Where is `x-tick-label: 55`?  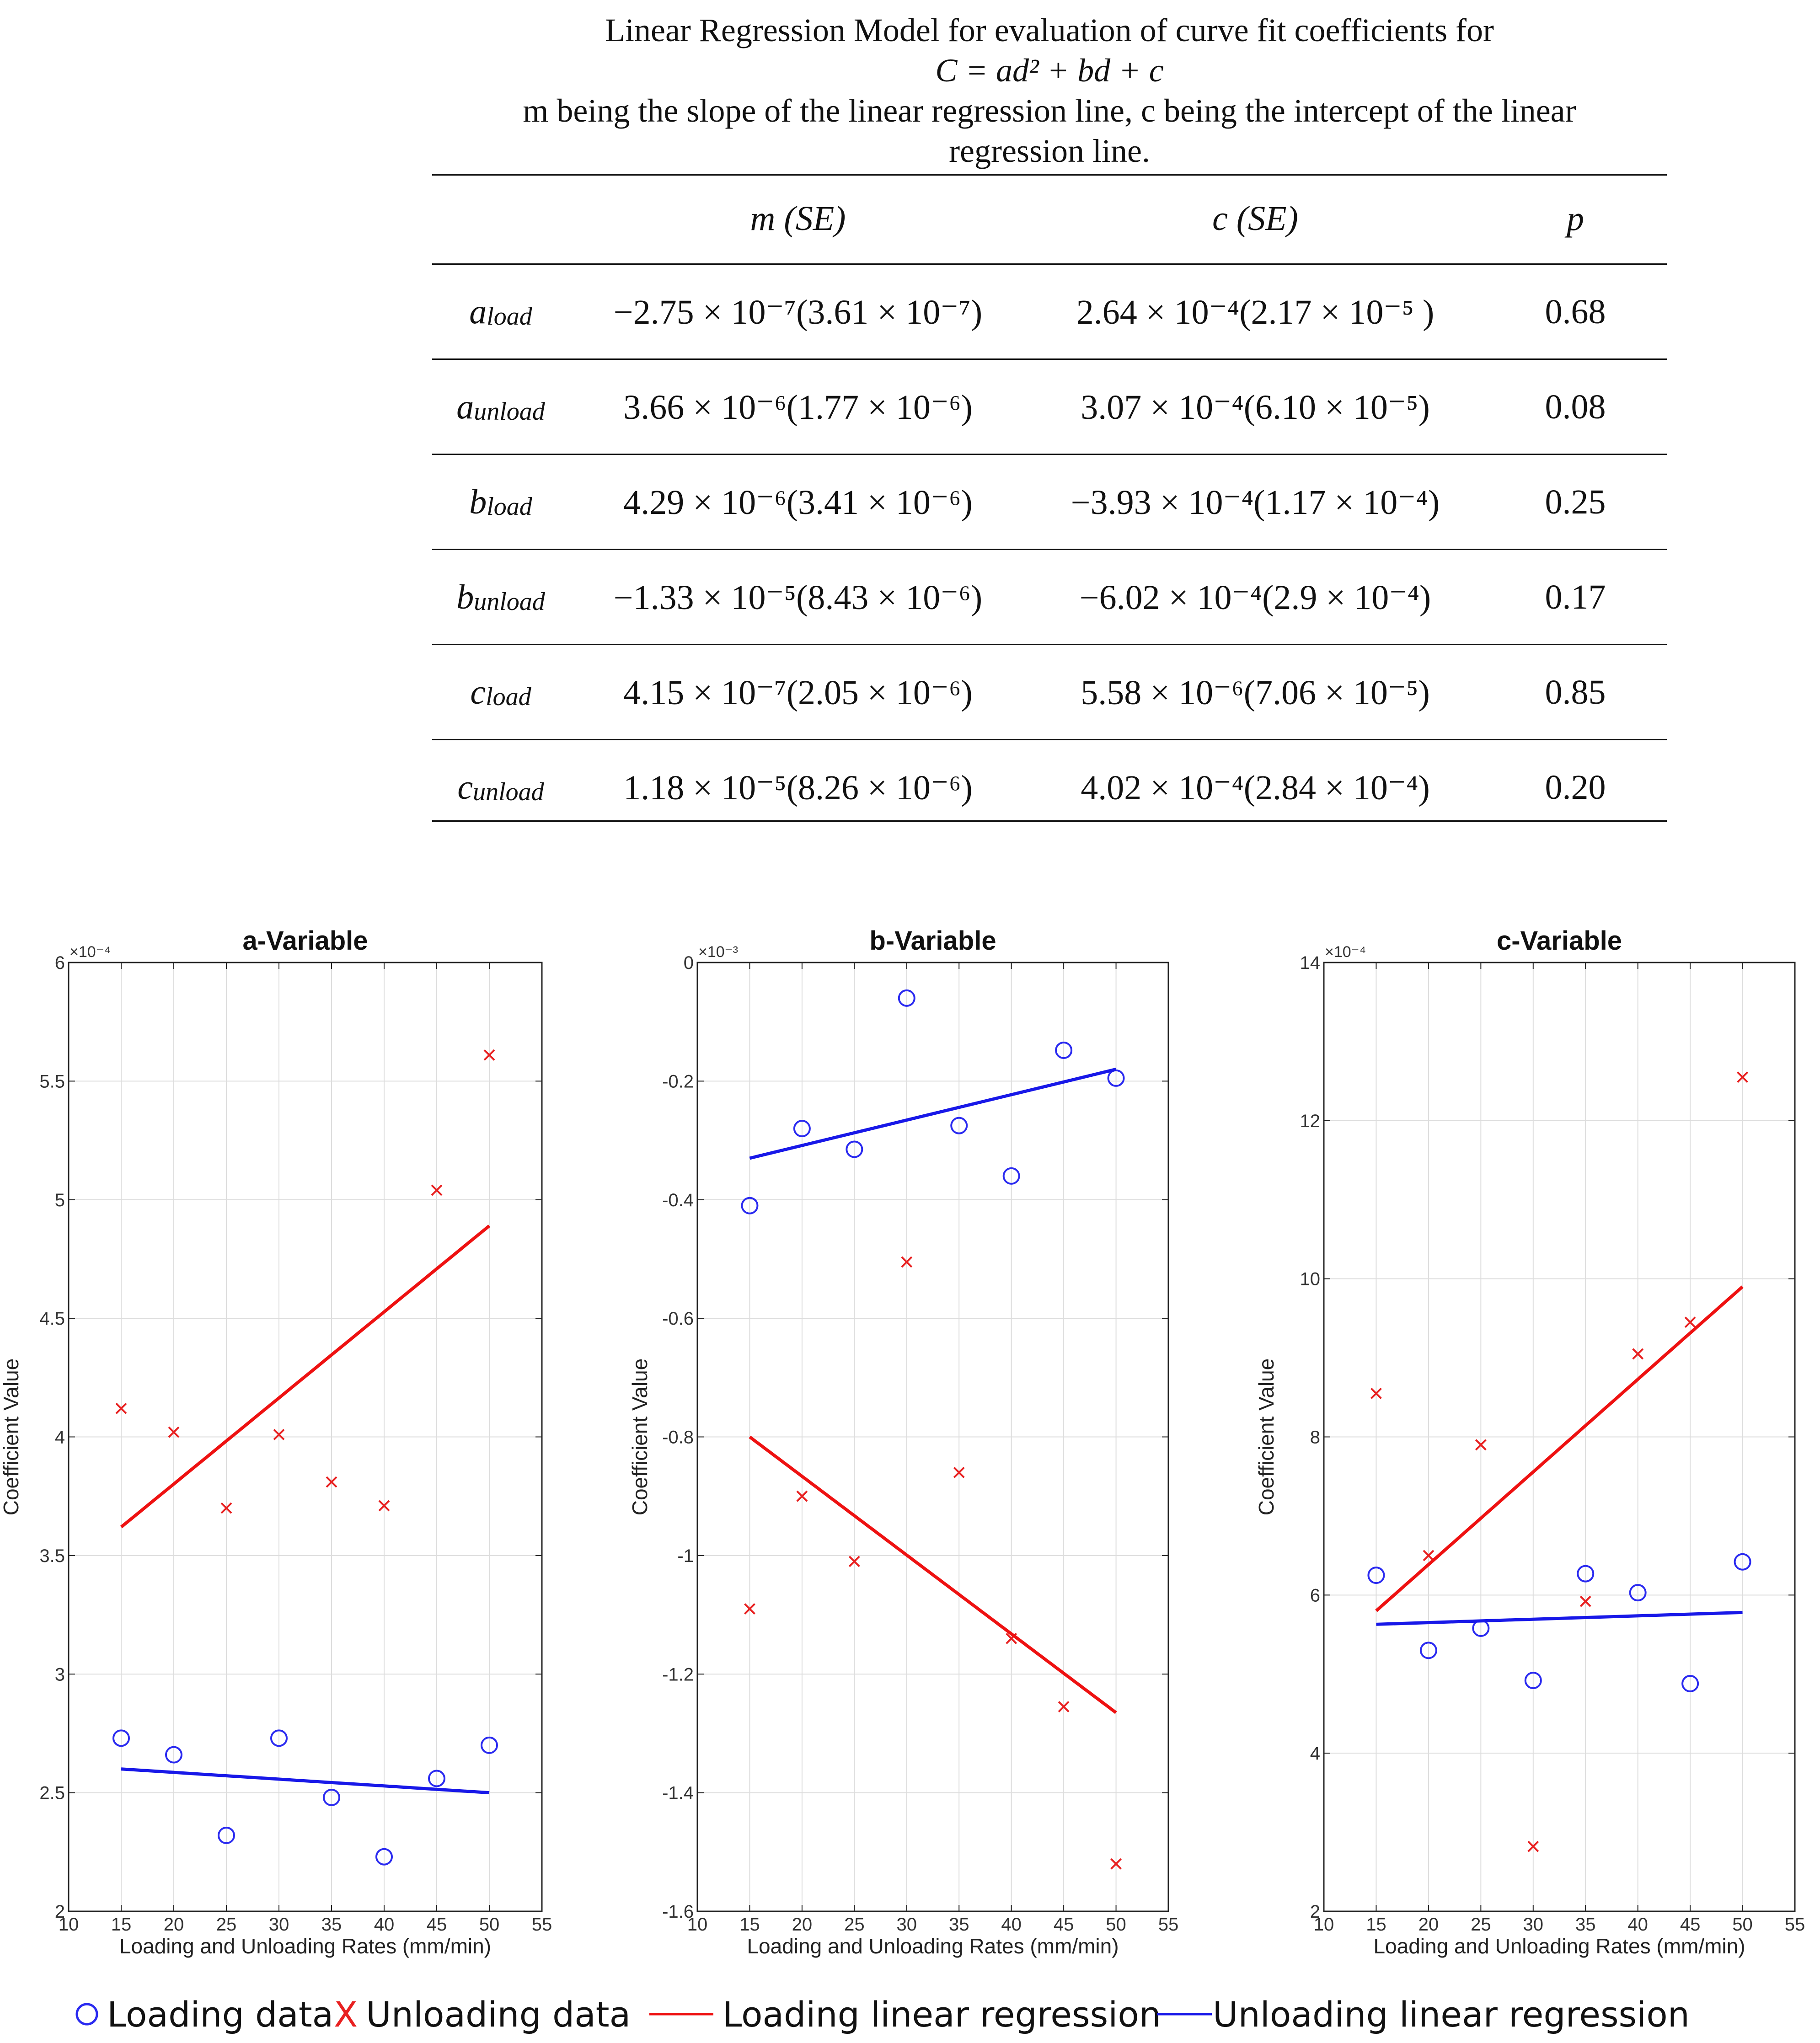
x-tick-label: 55 is located at coordinates (542, 1925).